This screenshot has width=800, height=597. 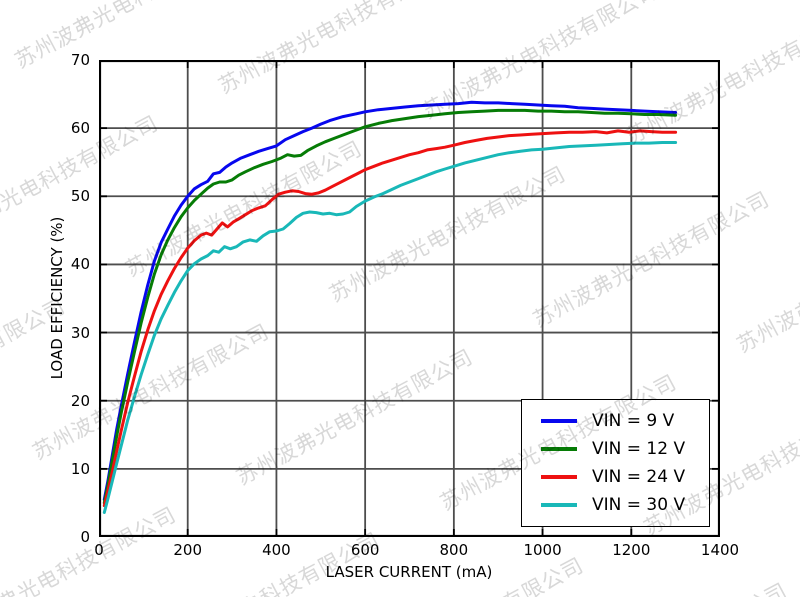 I want to click on y-axis-title: LOAD EFFICIENCY (%), so click(x=57, y=298).